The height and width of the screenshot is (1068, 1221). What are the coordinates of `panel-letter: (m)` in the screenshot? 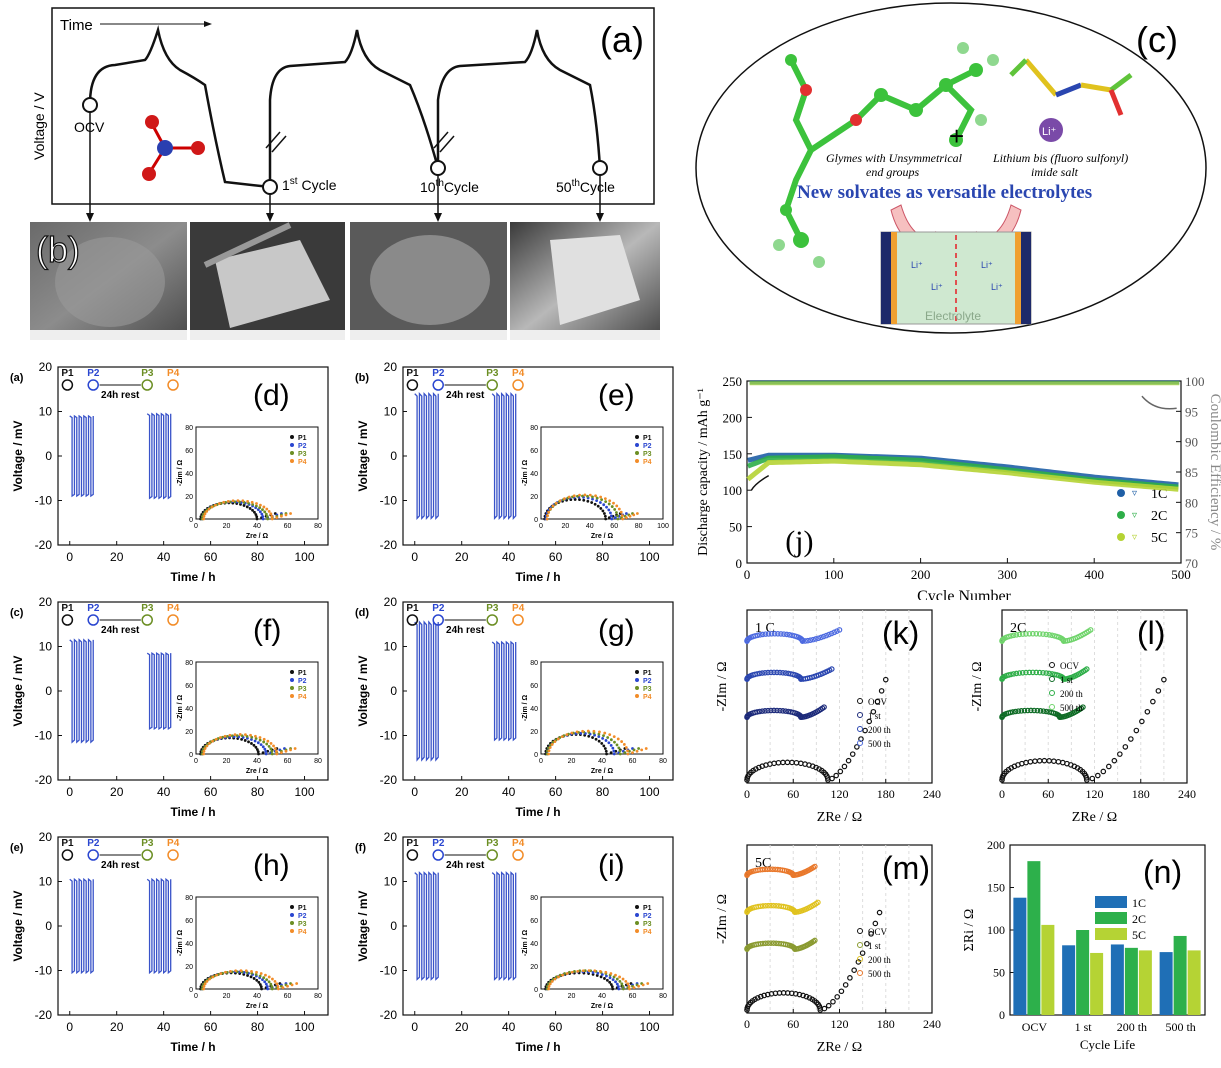 It's located at (906, 868).